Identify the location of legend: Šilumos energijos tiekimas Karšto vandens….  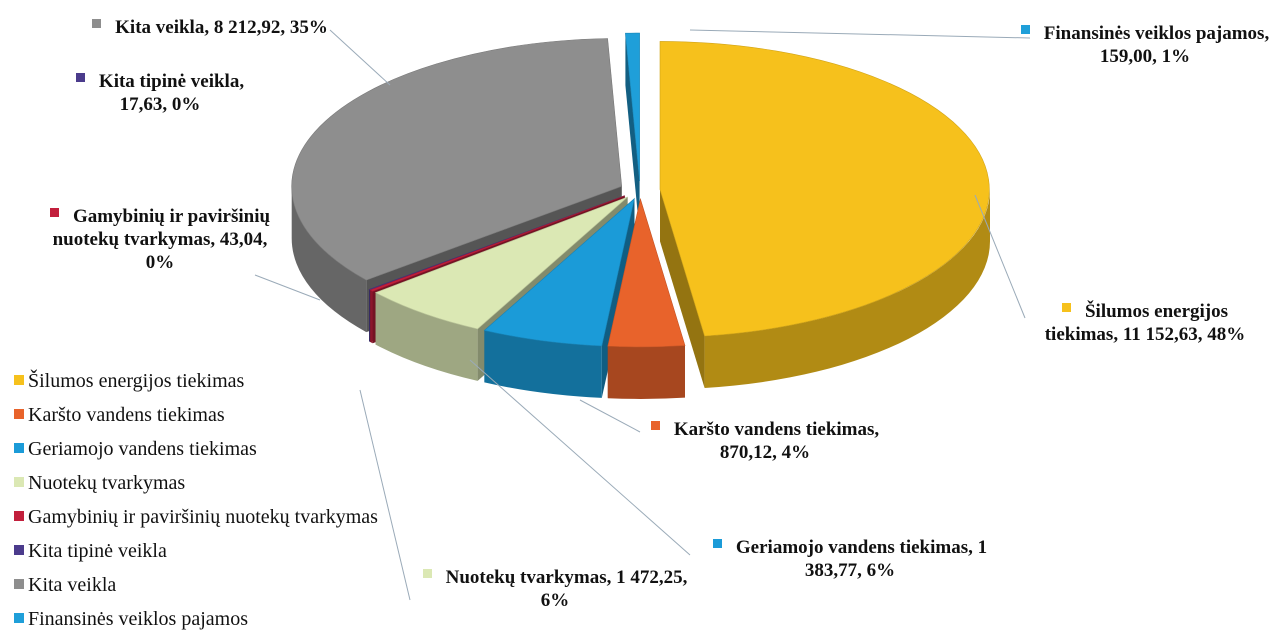
(196, 500).